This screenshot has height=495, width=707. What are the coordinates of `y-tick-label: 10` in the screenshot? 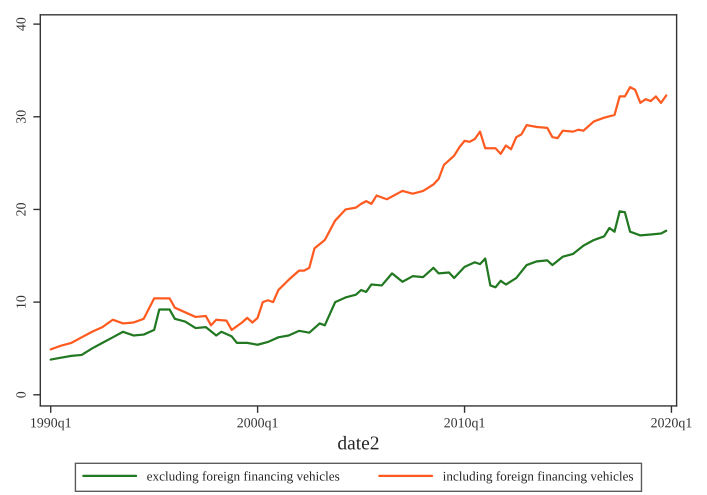 It's located at (21, 302).